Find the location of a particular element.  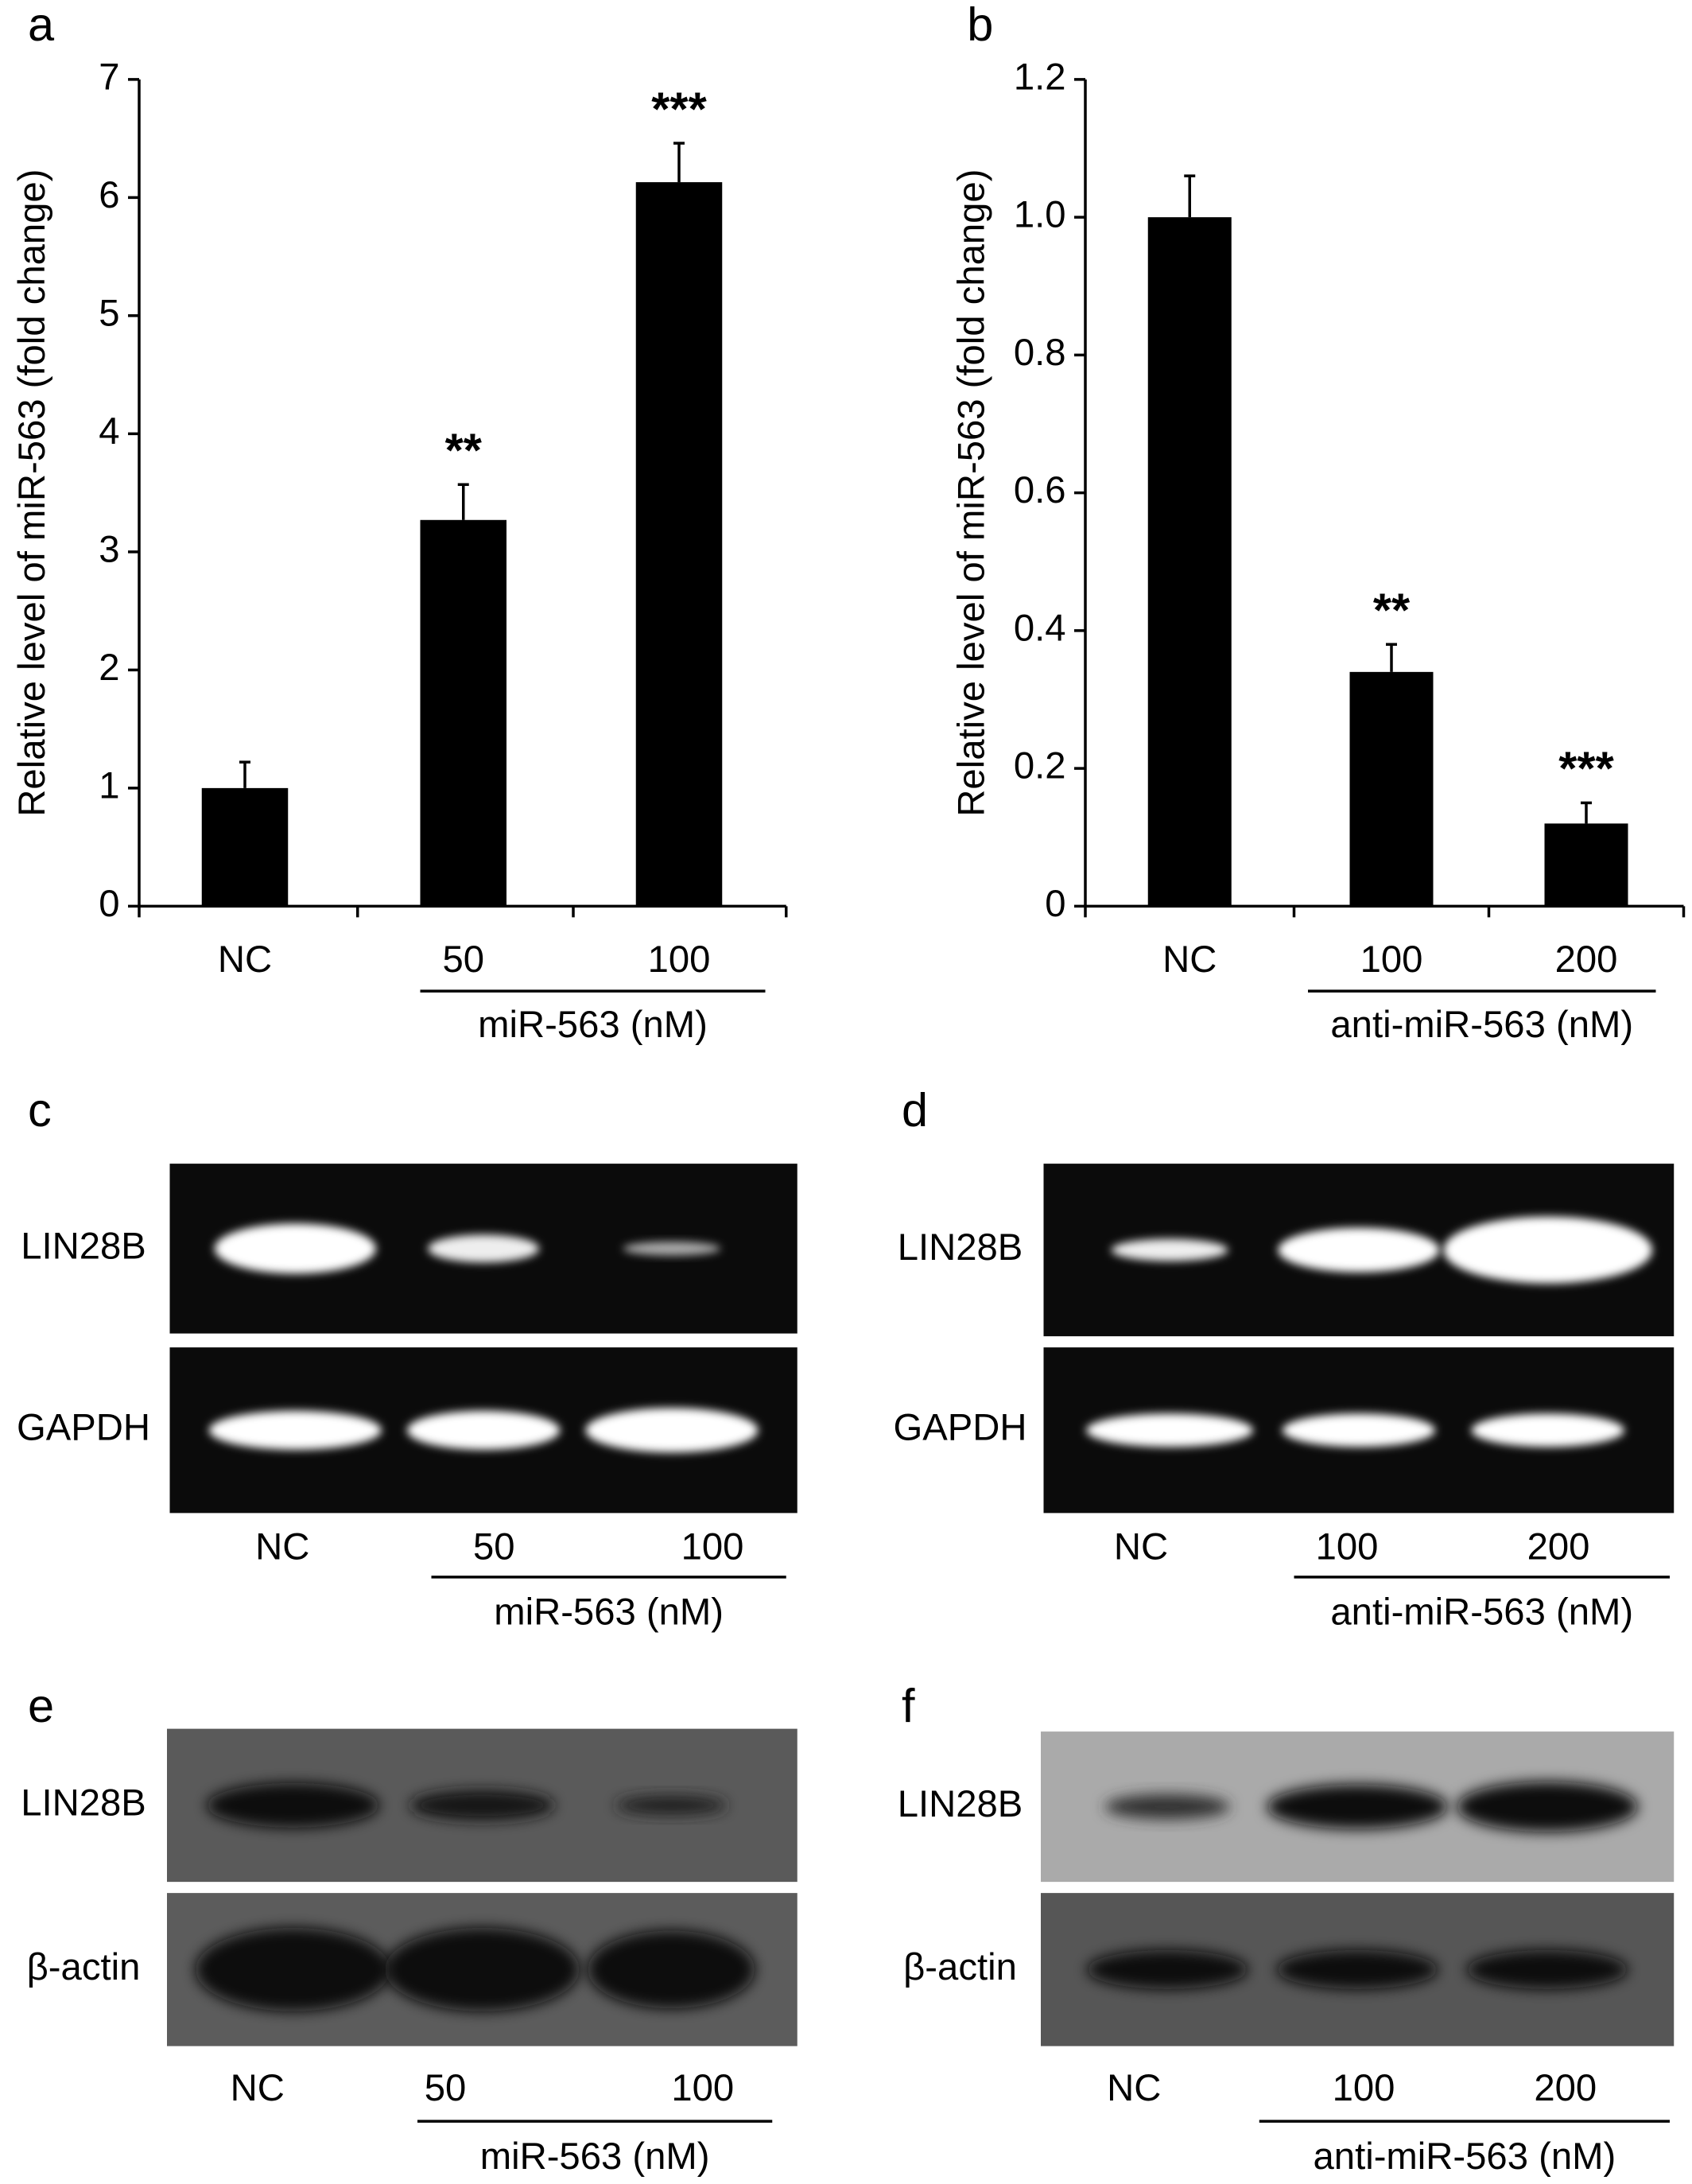

y-tick-label: 1 is located at coordinates (109, 785).